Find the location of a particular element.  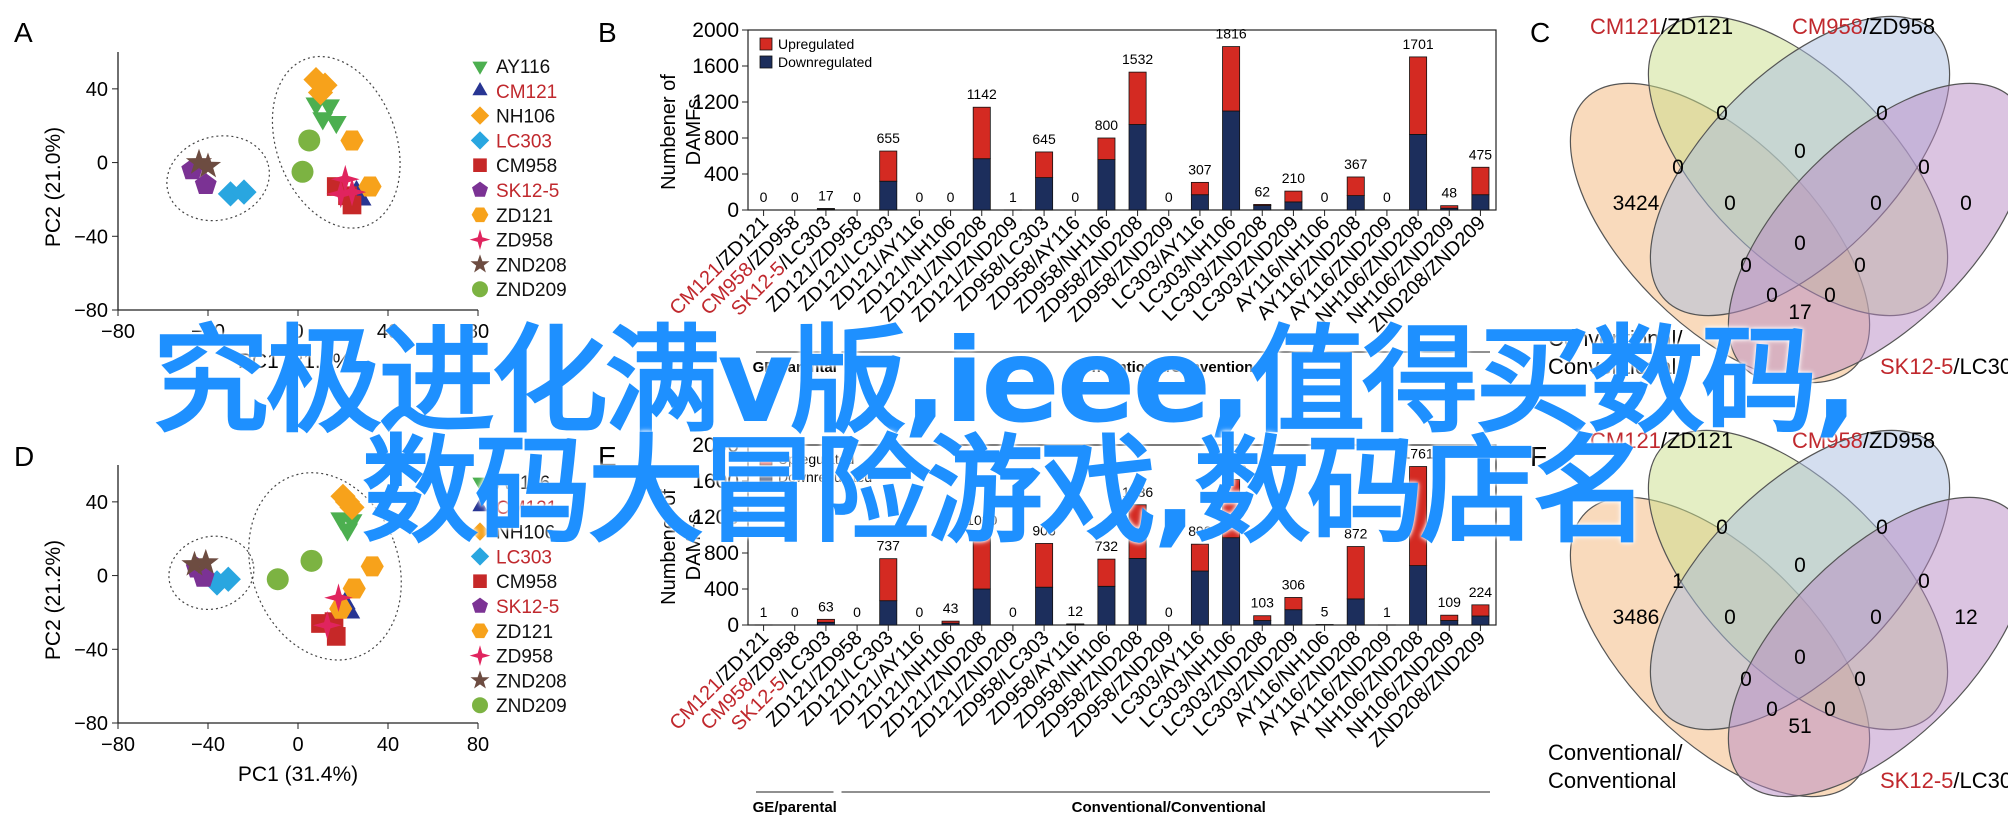

plot-frame is located at coordinates (1122, 120).